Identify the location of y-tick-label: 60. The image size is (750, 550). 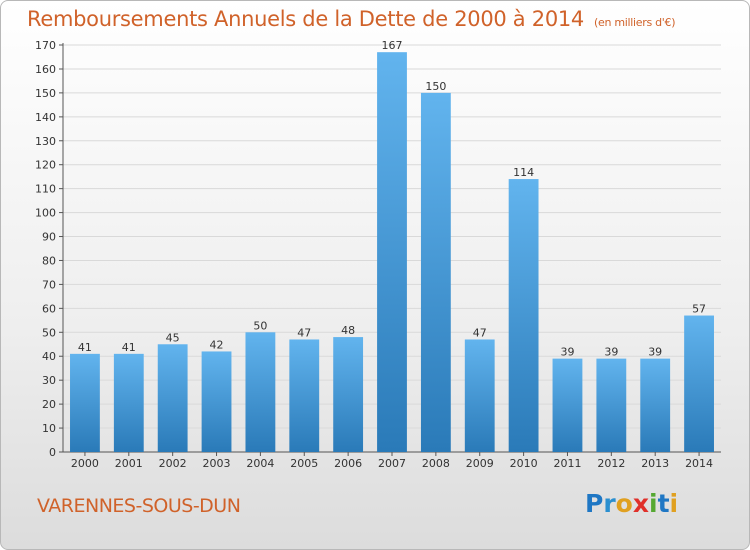
(49, 308).